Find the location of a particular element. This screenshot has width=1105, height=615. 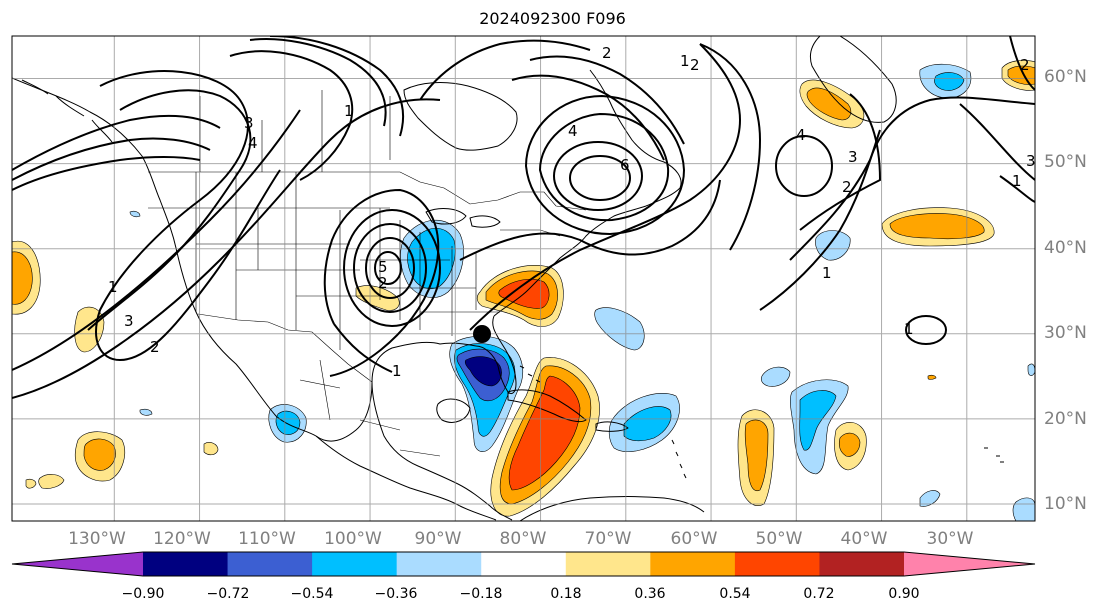

colorbar is located at coordinates (523, 564).